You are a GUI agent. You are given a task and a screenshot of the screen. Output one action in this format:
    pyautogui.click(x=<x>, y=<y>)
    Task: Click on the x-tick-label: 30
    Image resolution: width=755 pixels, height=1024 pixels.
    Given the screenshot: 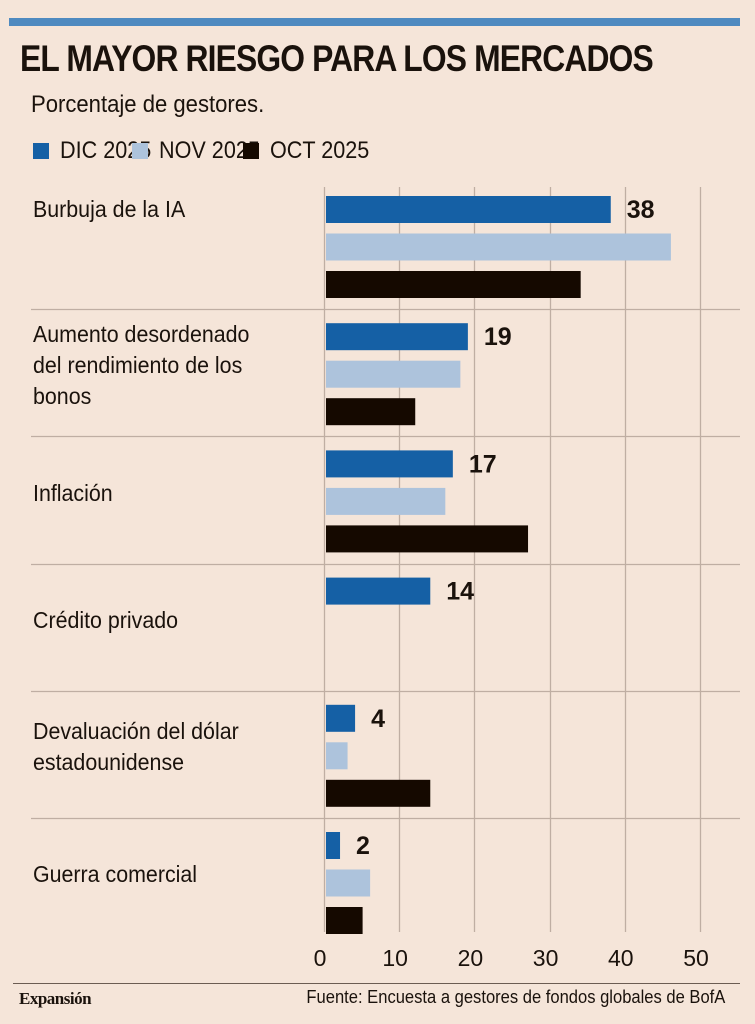 What is the action you would take?
    pyautogui.click(x=546, y=958)
    